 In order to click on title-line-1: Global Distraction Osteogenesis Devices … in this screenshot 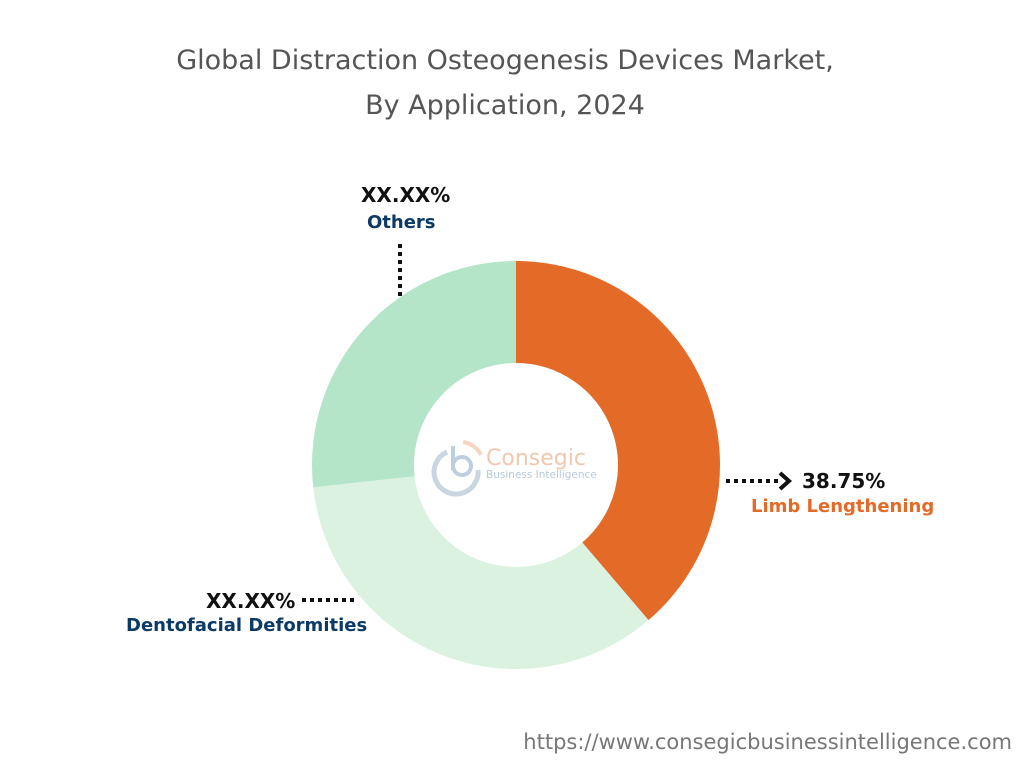, I will do `click(505, 60)`.